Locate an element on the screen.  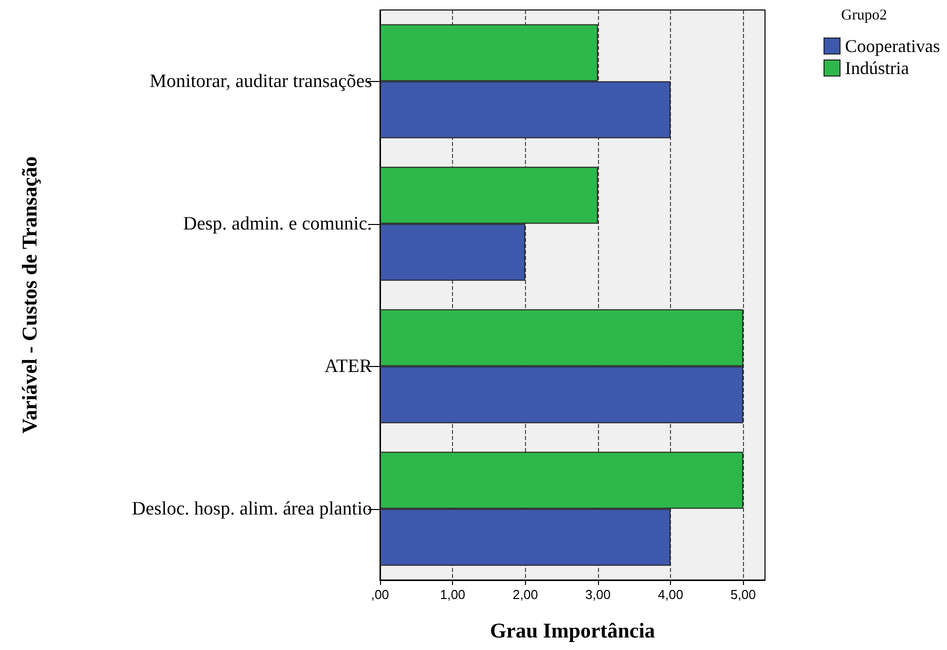
y-tick-label: Desp. admin. e comunic. is located at coordinates (277, 223).